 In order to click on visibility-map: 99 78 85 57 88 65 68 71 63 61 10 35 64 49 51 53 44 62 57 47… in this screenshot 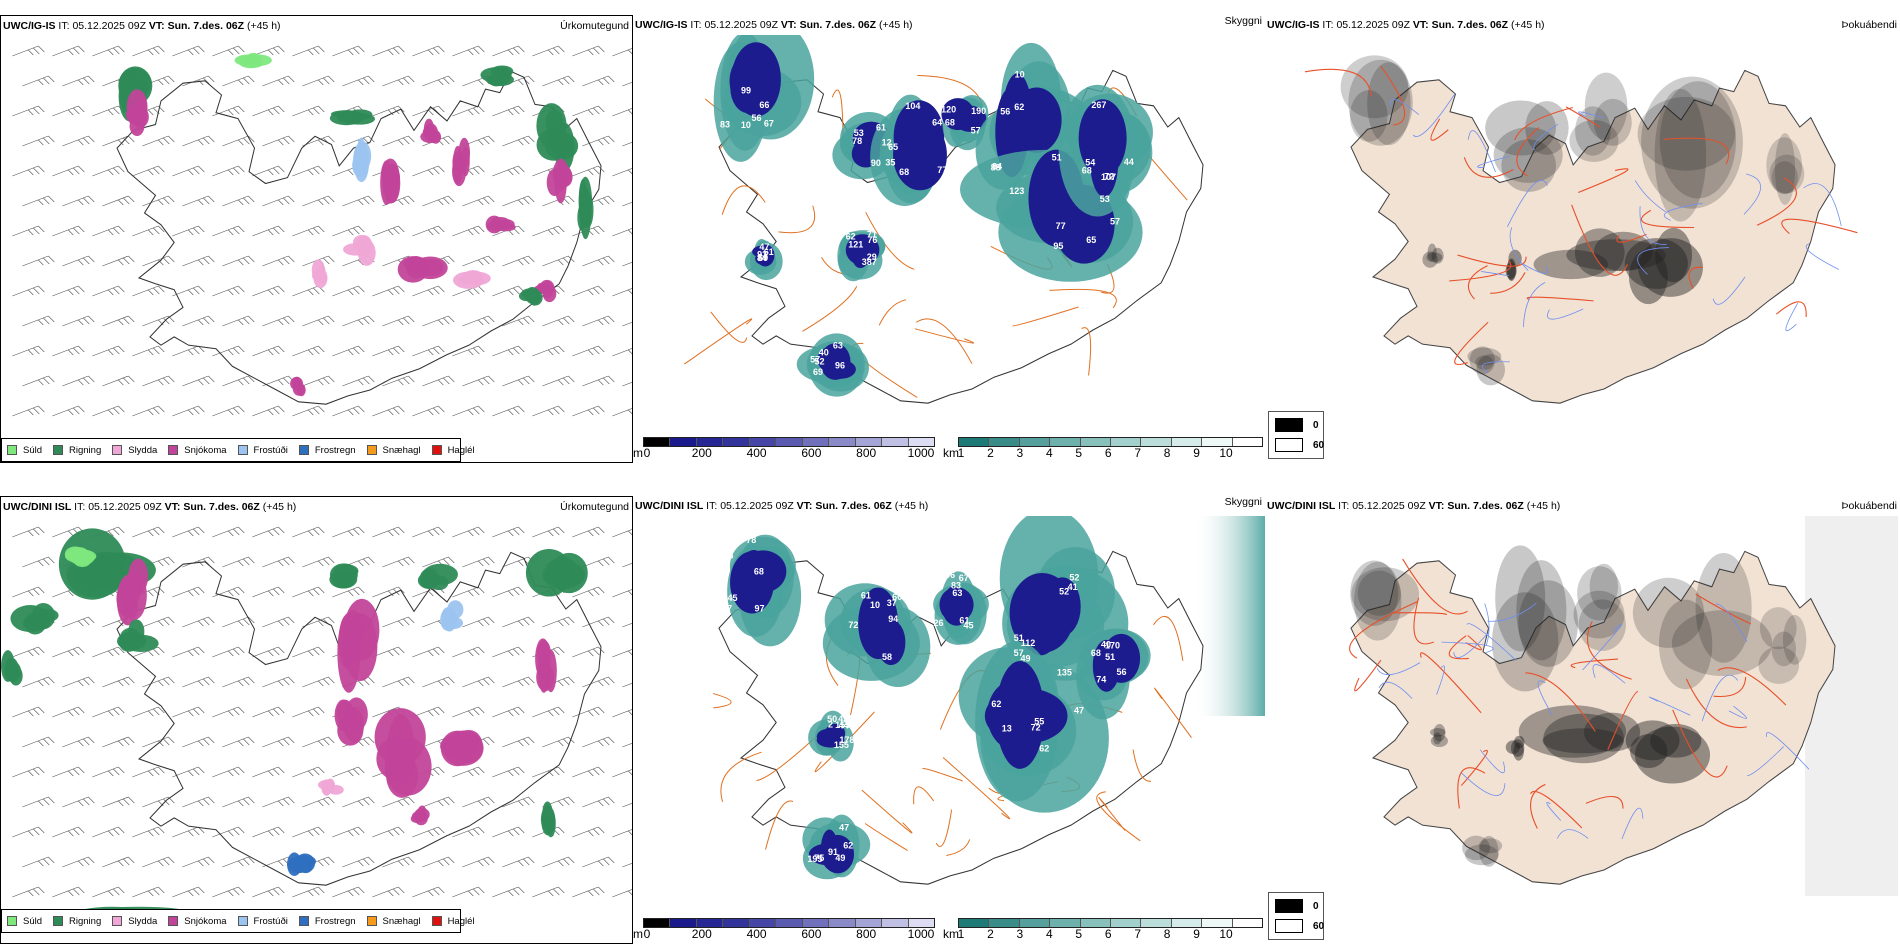, I will do `click(949, 236)`.